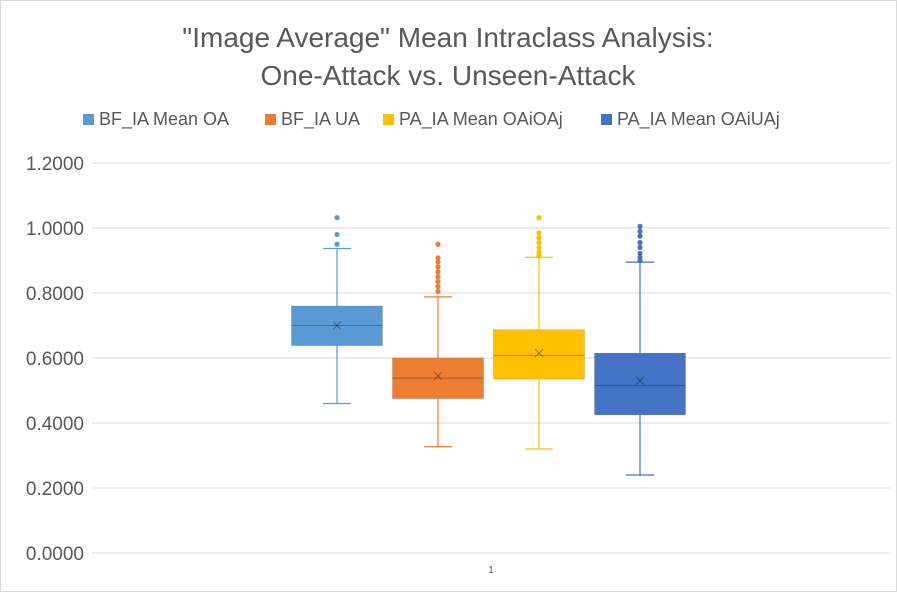  What do you see at coordinates (320, 119) in the screenshot?
I see `legend-label-1: BF_IA UA` at bounding box center [320, 119].